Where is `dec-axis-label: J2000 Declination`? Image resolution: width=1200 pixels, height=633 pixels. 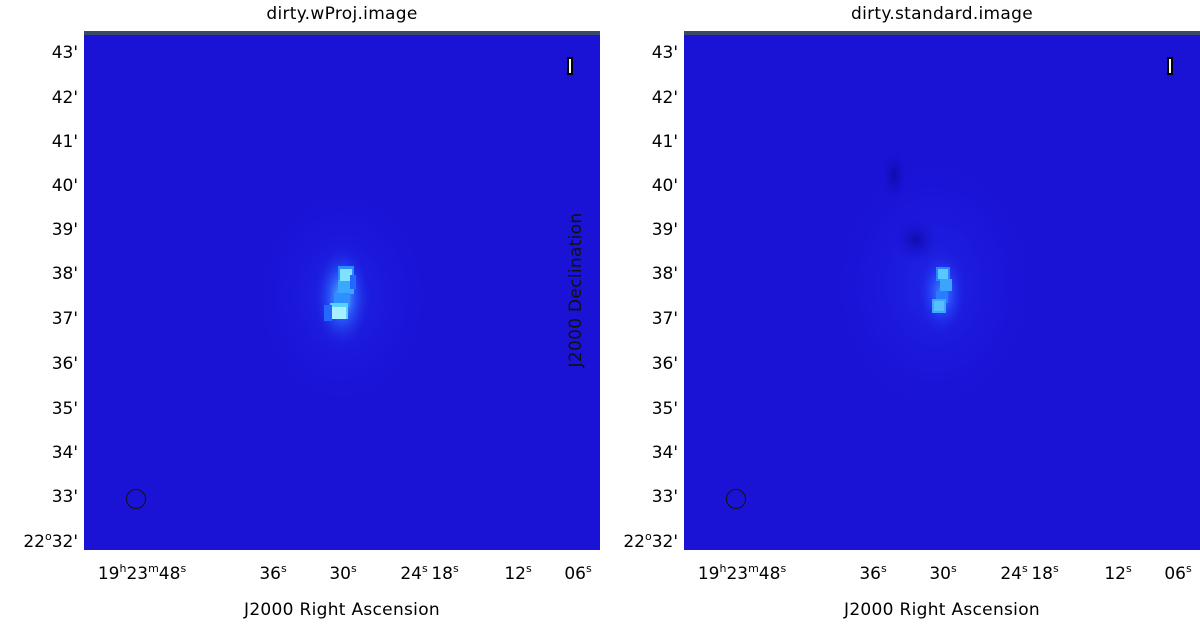
dec-axis-label: J2000 Declination is located at coordinates (576, 290).